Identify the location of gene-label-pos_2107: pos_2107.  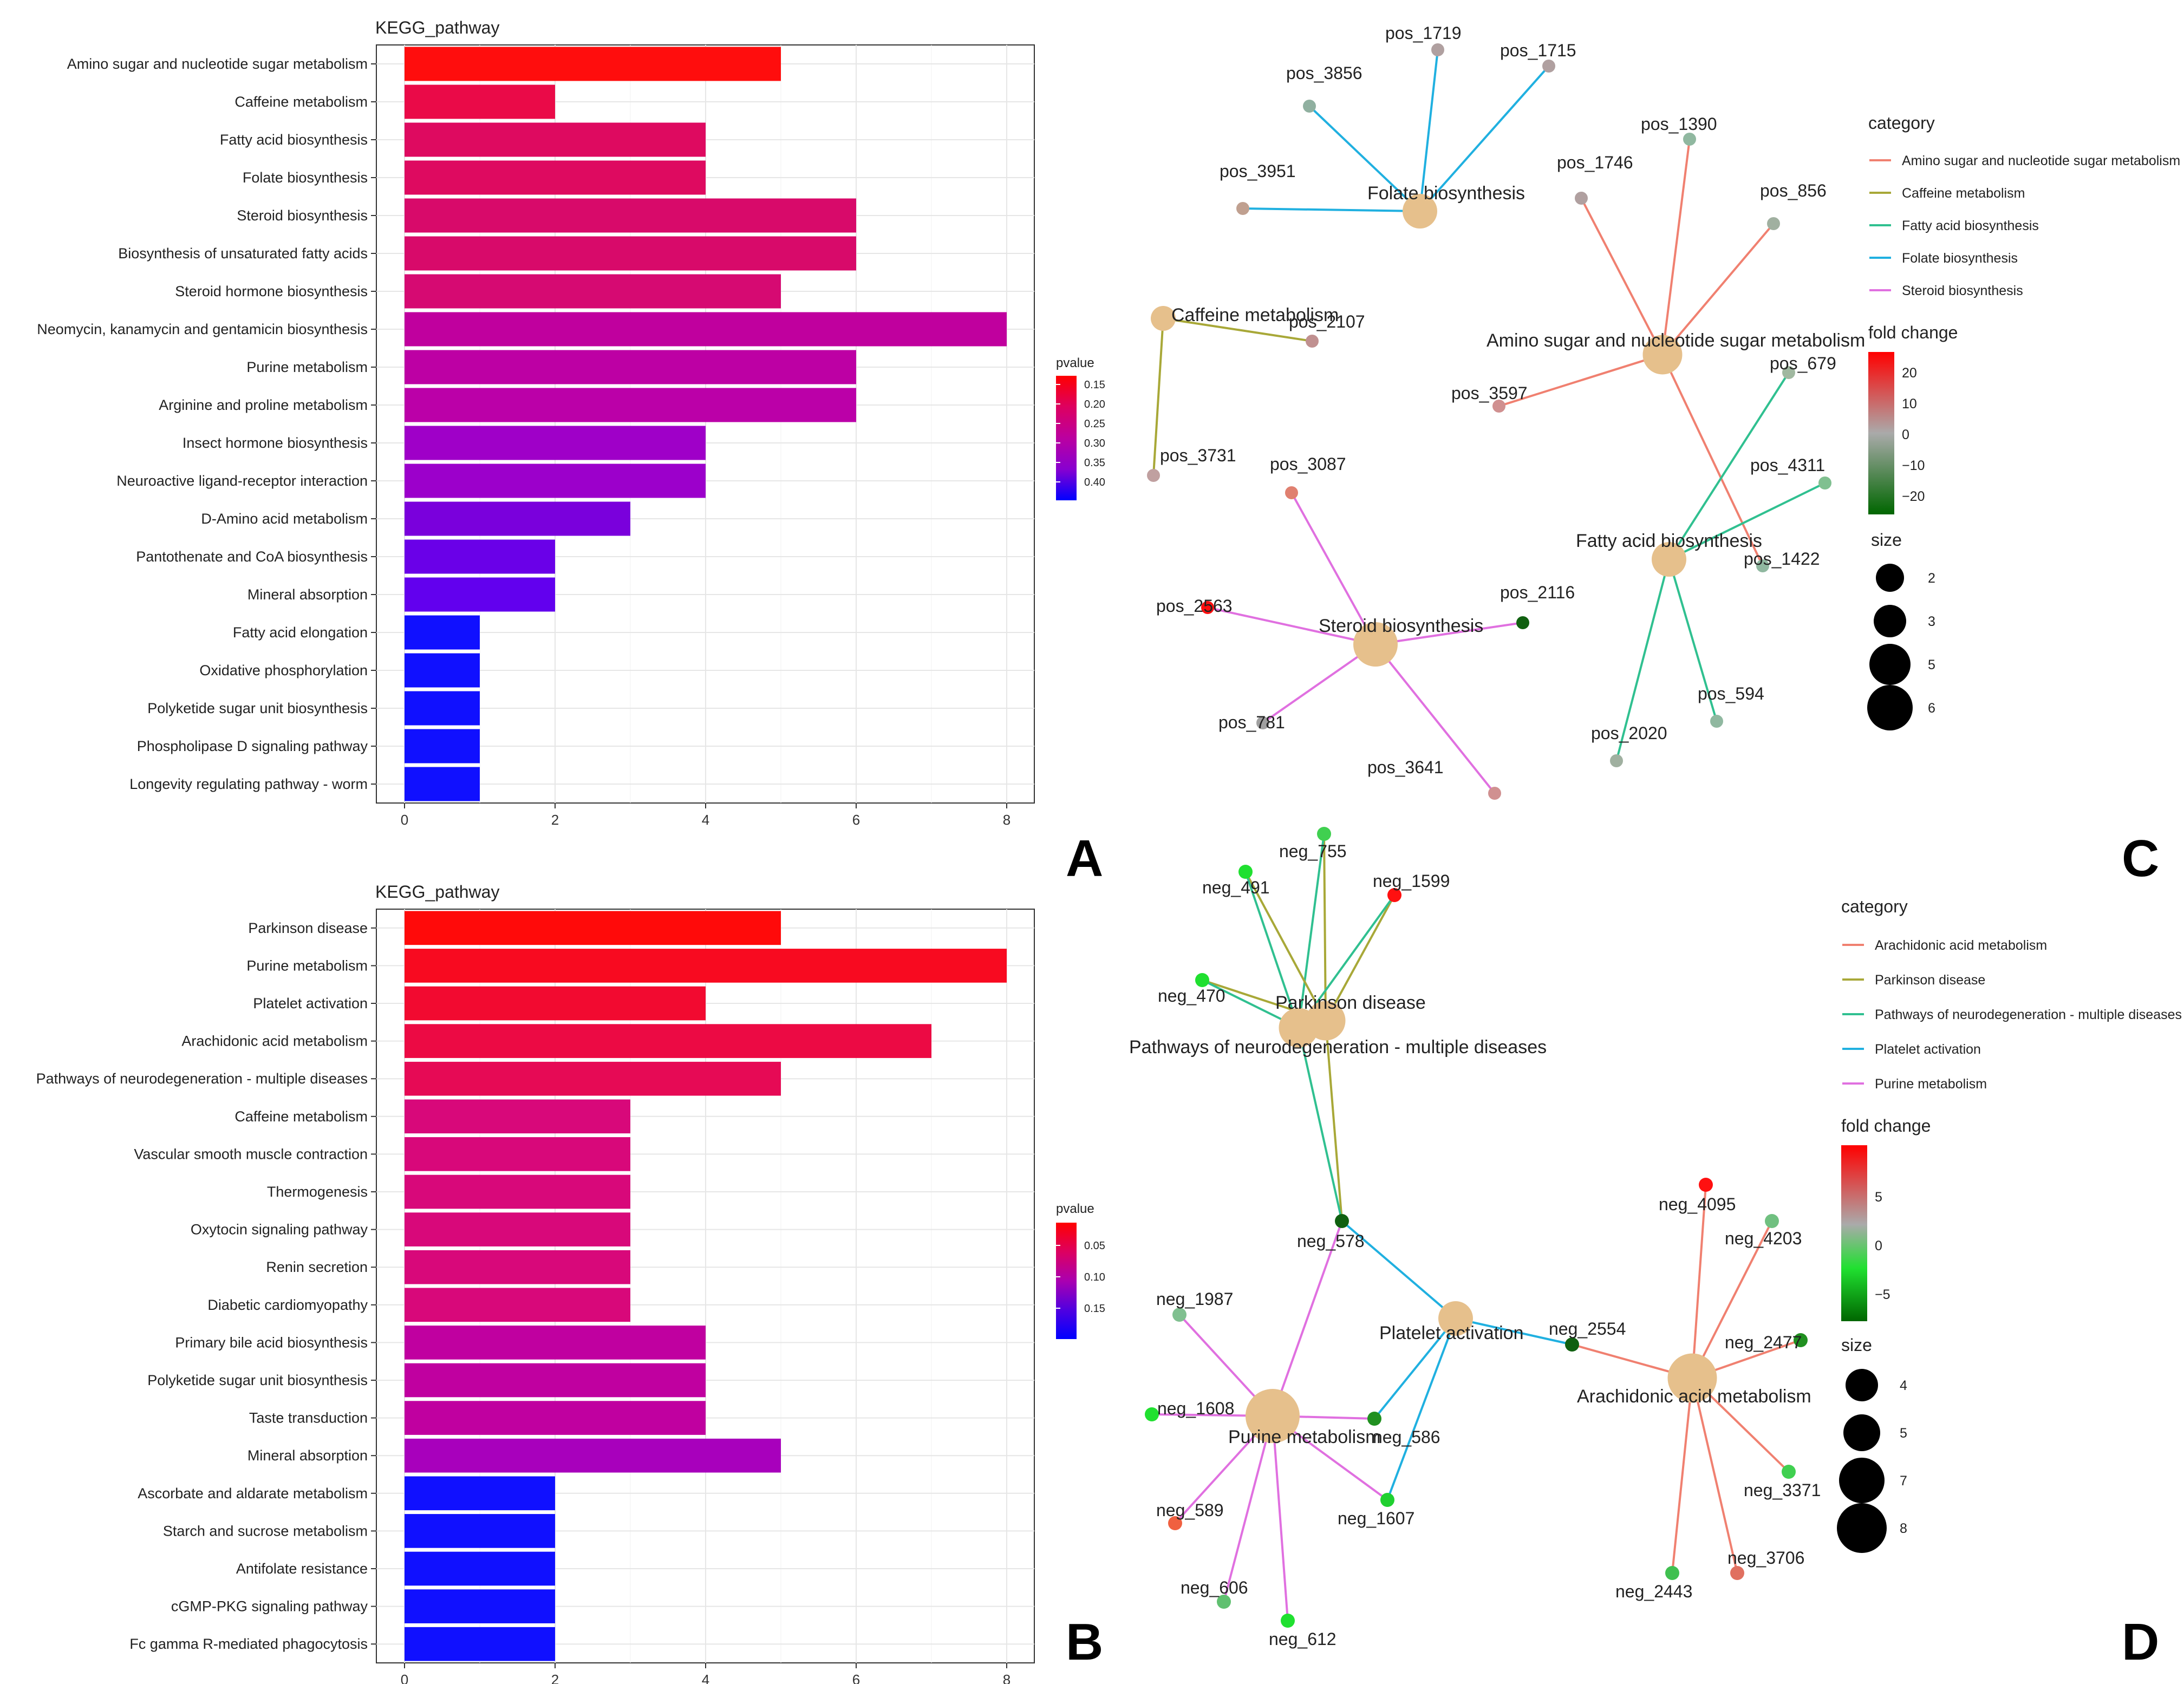
(1327, 321).